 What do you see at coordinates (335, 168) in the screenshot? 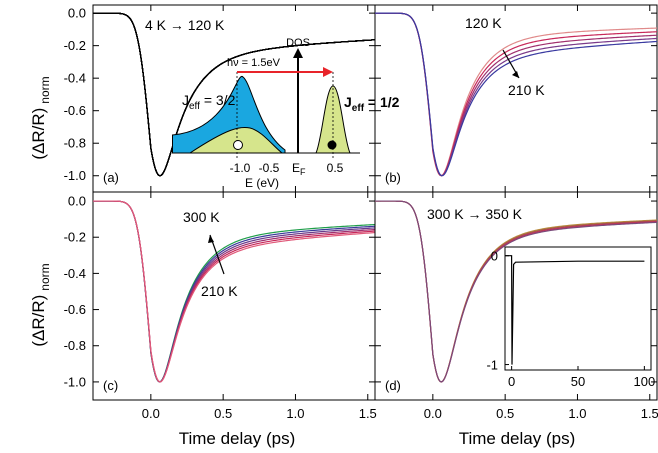
I see `inset-x-tick-label: 0.5` at bounding box center [335, 168].